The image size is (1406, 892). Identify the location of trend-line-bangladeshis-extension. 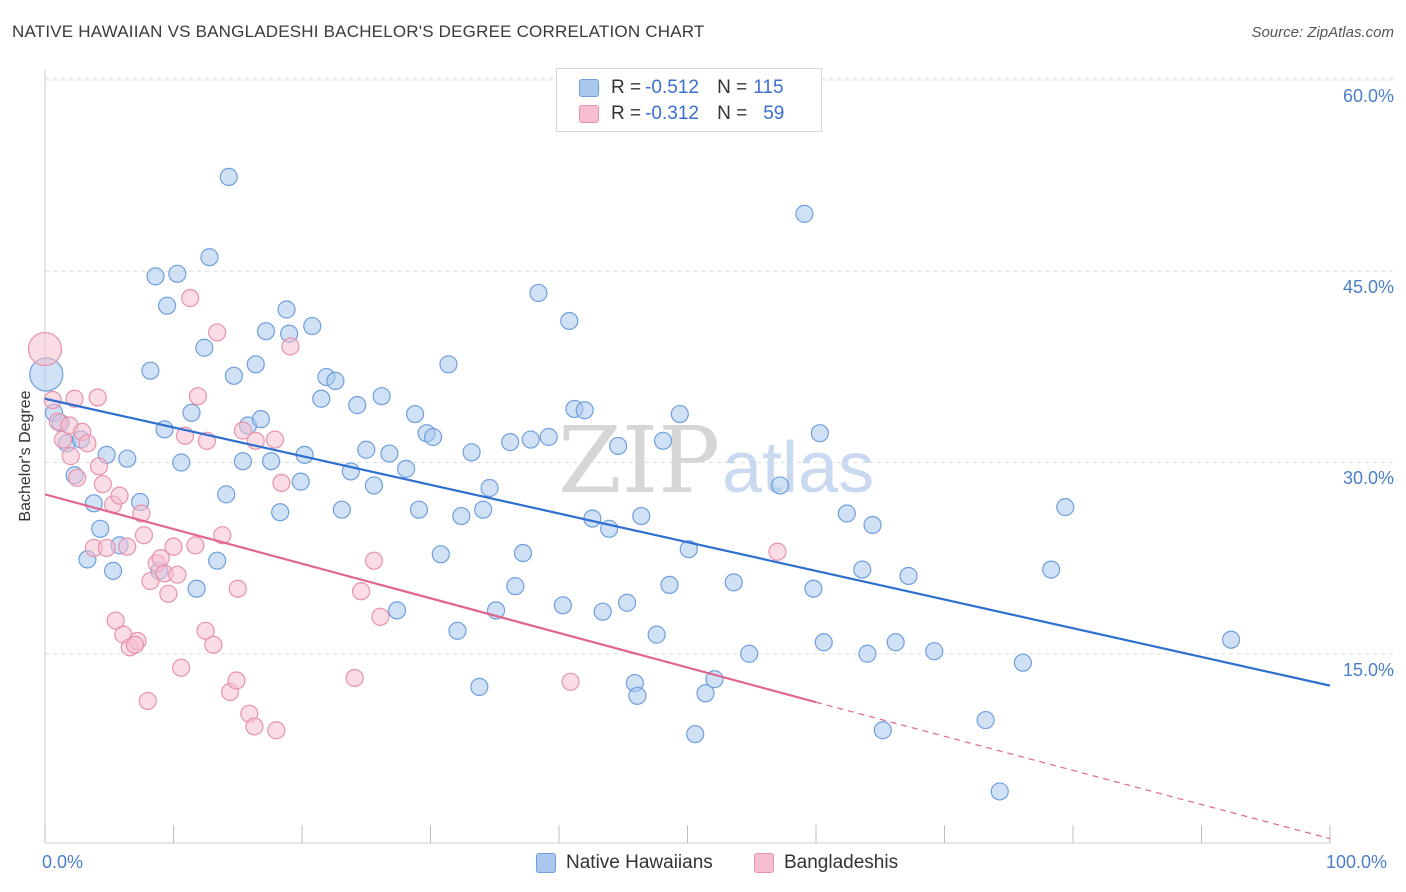
(1073, 770).